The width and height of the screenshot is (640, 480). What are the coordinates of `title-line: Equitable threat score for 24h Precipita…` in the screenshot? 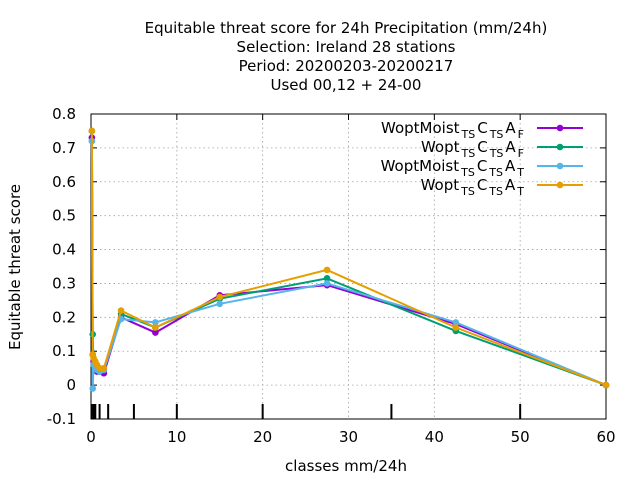 It's located at (346, 28).